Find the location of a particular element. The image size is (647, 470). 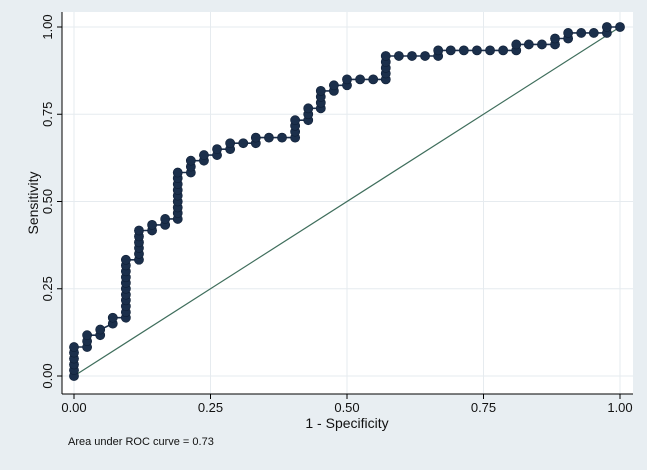

x-axis-title: 1 - Specificity is located at coordinates (346, 423).